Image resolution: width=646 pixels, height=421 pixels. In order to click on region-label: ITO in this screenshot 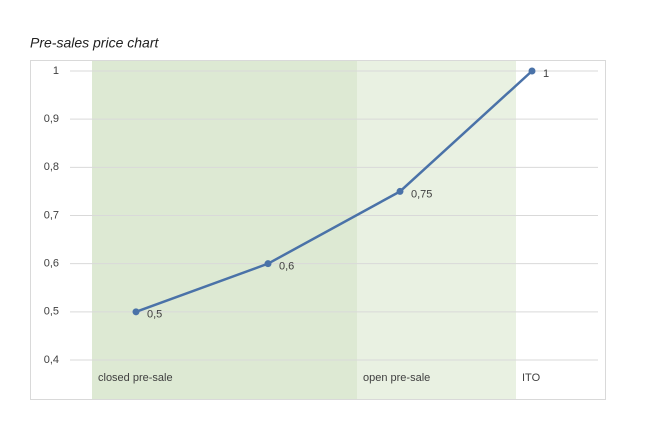, I will do `click(531, 378)`.